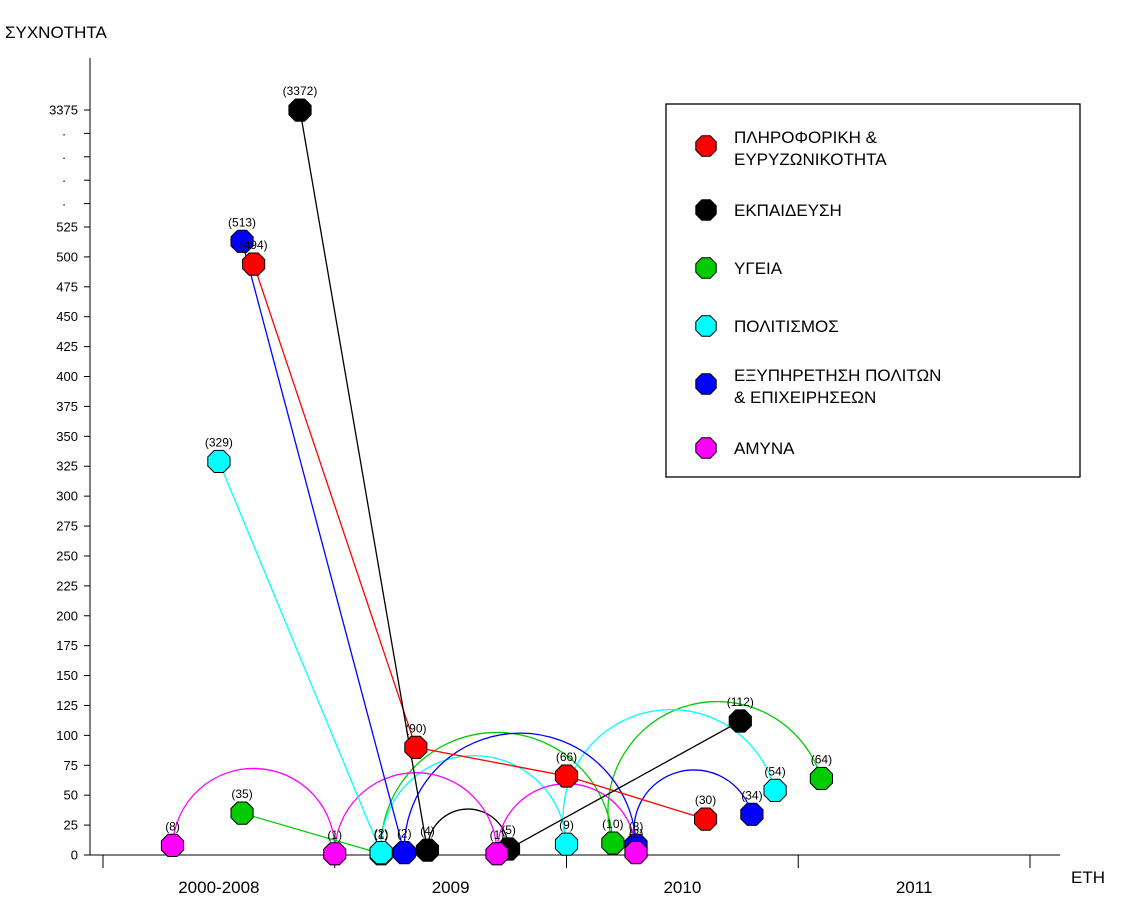 The width and height of the screenshot is (1126, 902). What do you see at coordinates (415, 728) in the screenshot?
I see `data-label: (90)` at bounding box center [415, 728].